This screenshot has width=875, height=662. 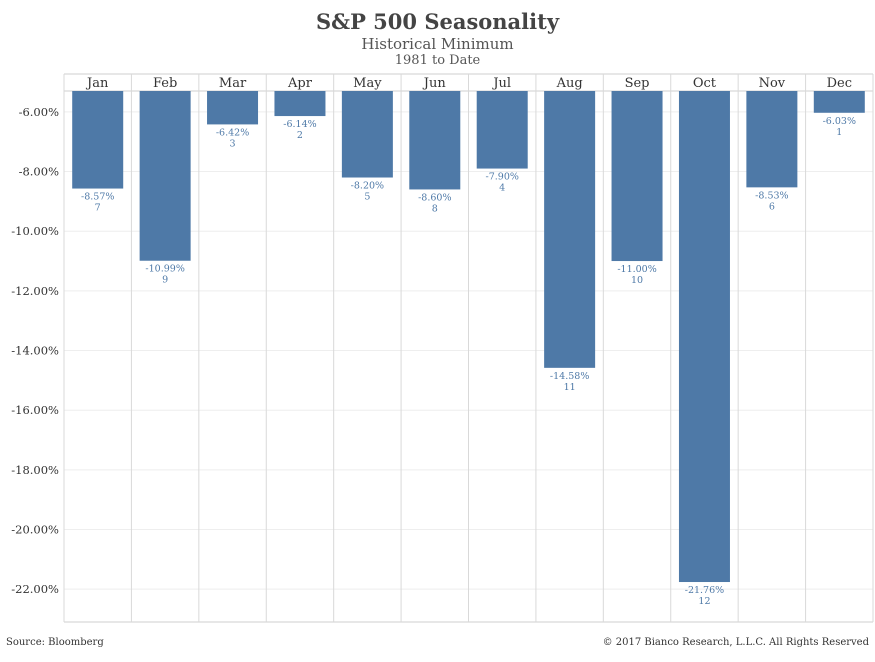 What do you see at coordinates (300, 83) in the screenshot?
I see `month-label-apr: Apr` at bounding box center [300, 83].